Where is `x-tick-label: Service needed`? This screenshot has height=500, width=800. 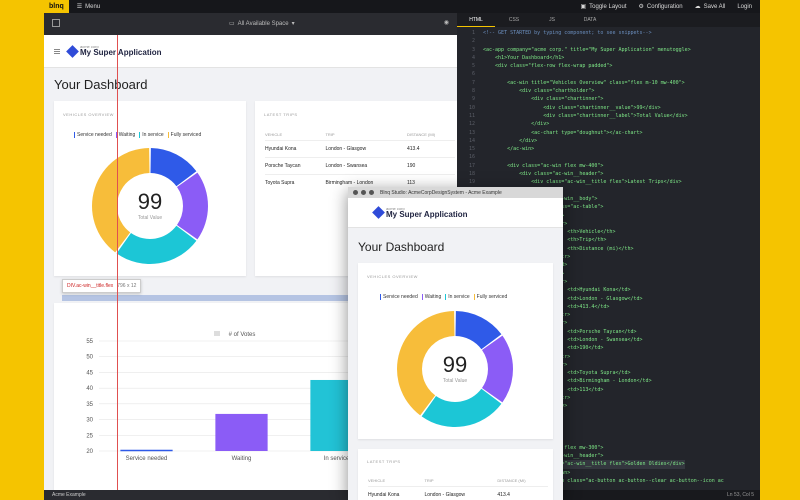
x-tick-label: Service needed is located at coordinates (147, 459).